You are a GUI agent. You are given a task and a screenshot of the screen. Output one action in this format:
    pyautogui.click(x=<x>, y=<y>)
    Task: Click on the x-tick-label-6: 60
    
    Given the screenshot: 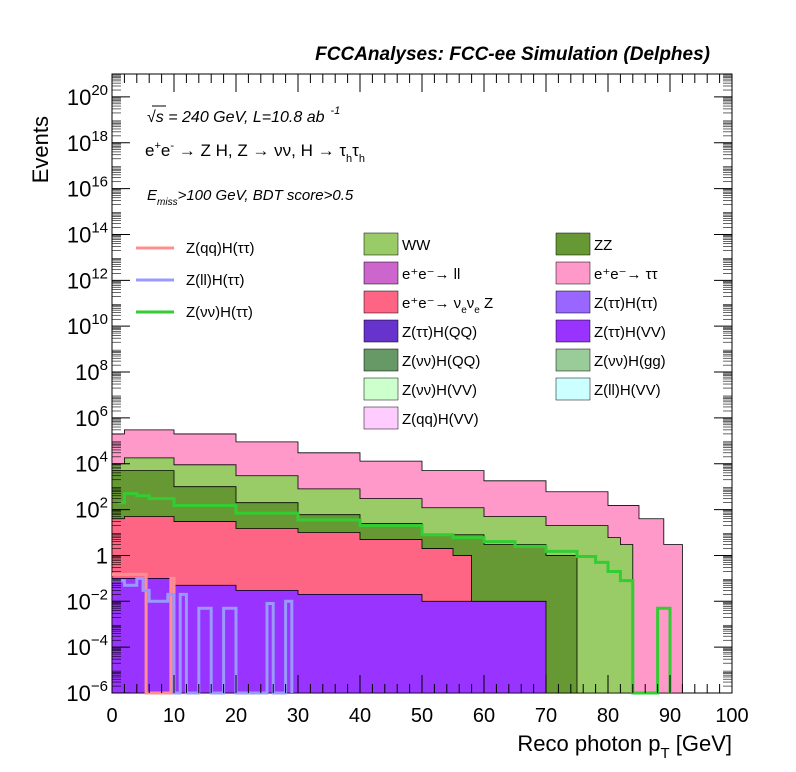 What is the action you would take?
    pyautogui.click(x=484, y=716)
    